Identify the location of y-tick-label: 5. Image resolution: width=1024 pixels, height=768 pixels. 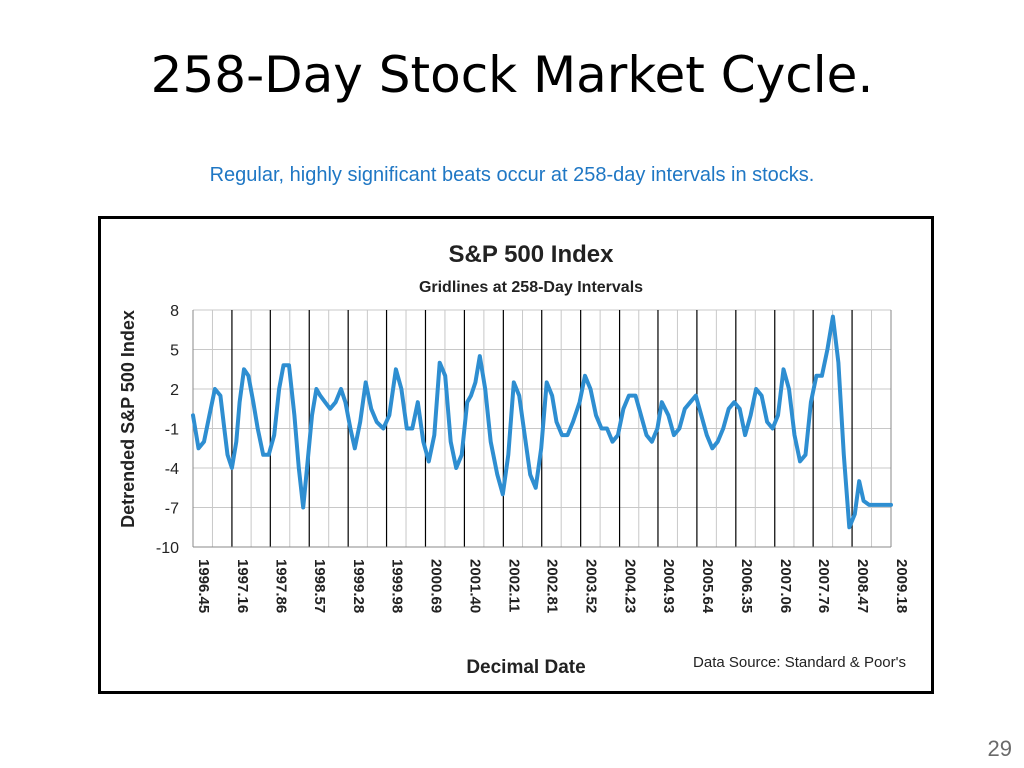
(174, 351).